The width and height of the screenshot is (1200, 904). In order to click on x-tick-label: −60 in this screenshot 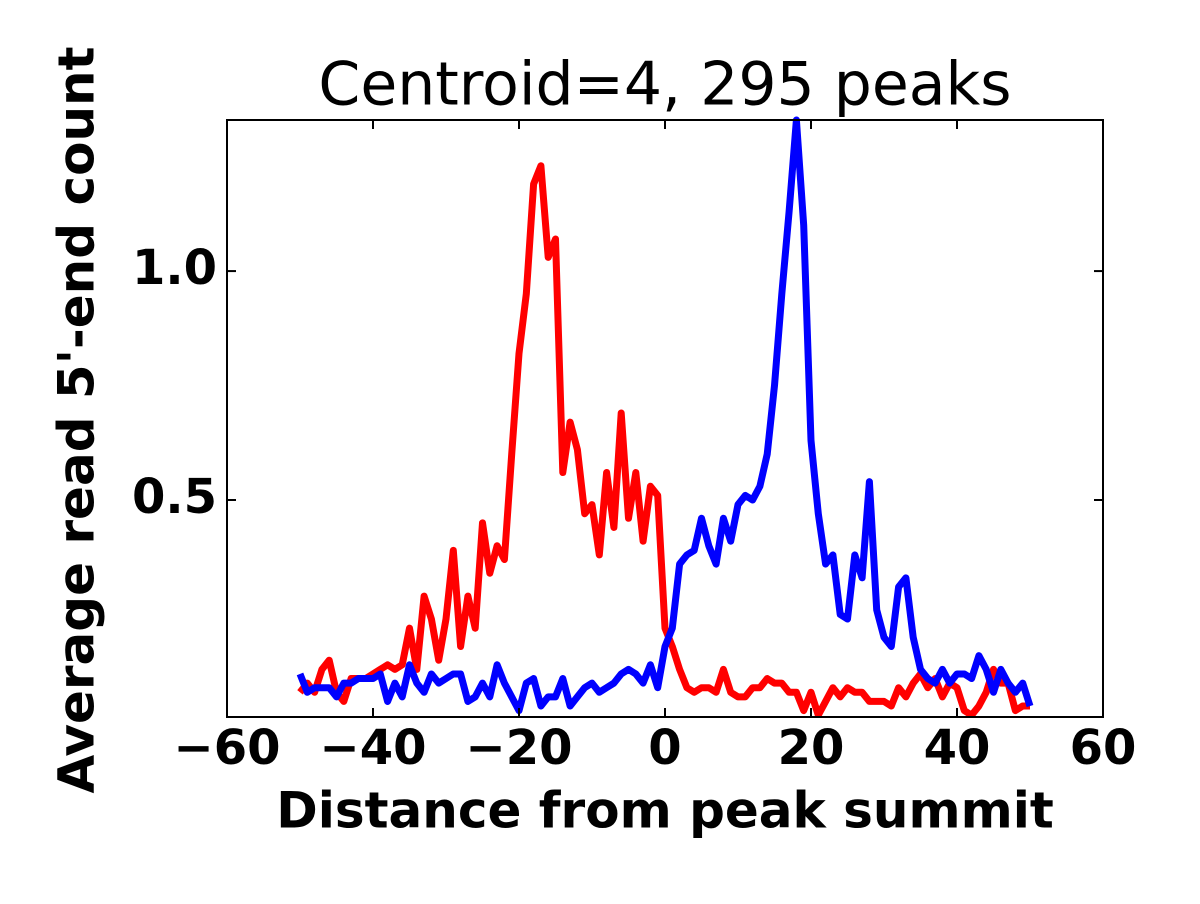, I will do `click(226, 748)`.